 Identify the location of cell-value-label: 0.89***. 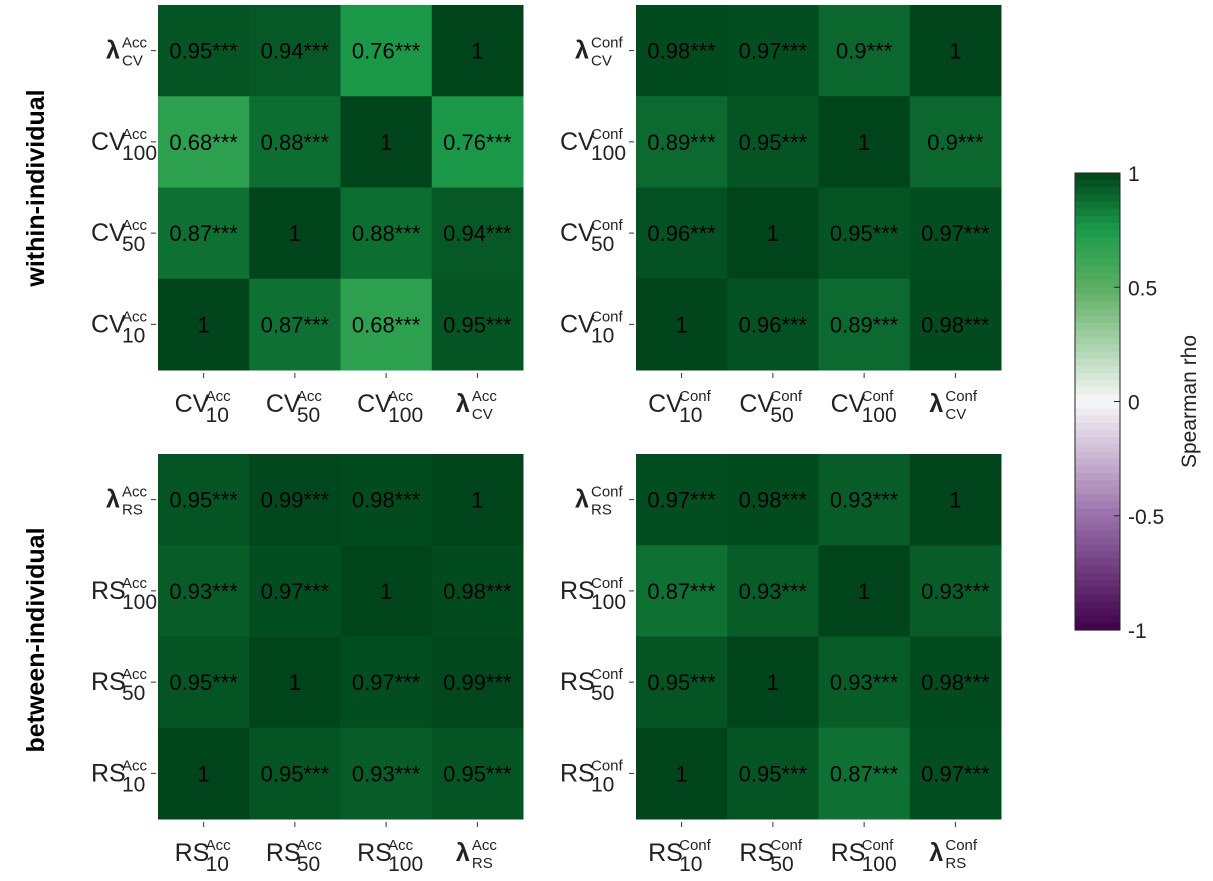
(681, 142).